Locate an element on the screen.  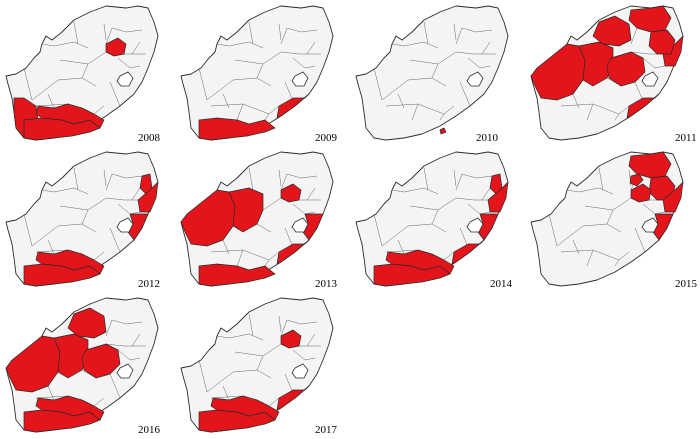
affected-region-northern-cape-west is located at coordinates (558, 72).